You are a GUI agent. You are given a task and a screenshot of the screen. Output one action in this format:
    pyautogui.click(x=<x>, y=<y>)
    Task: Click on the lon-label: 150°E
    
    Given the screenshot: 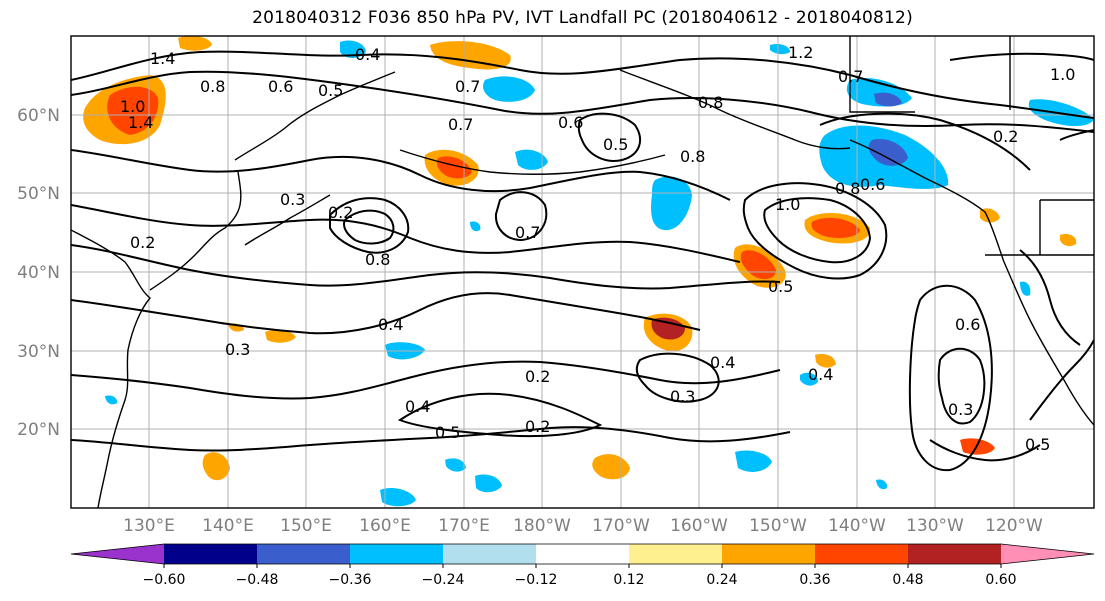 What is the action you would take?
    pyautogui.click(x=306, y=526)
    